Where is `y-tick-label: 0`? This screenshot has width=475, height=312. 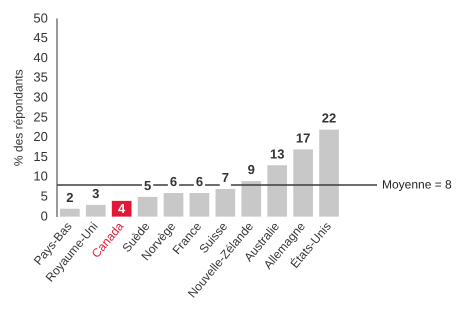 y-tick-label: 0 is located at coordinates (44, 216).